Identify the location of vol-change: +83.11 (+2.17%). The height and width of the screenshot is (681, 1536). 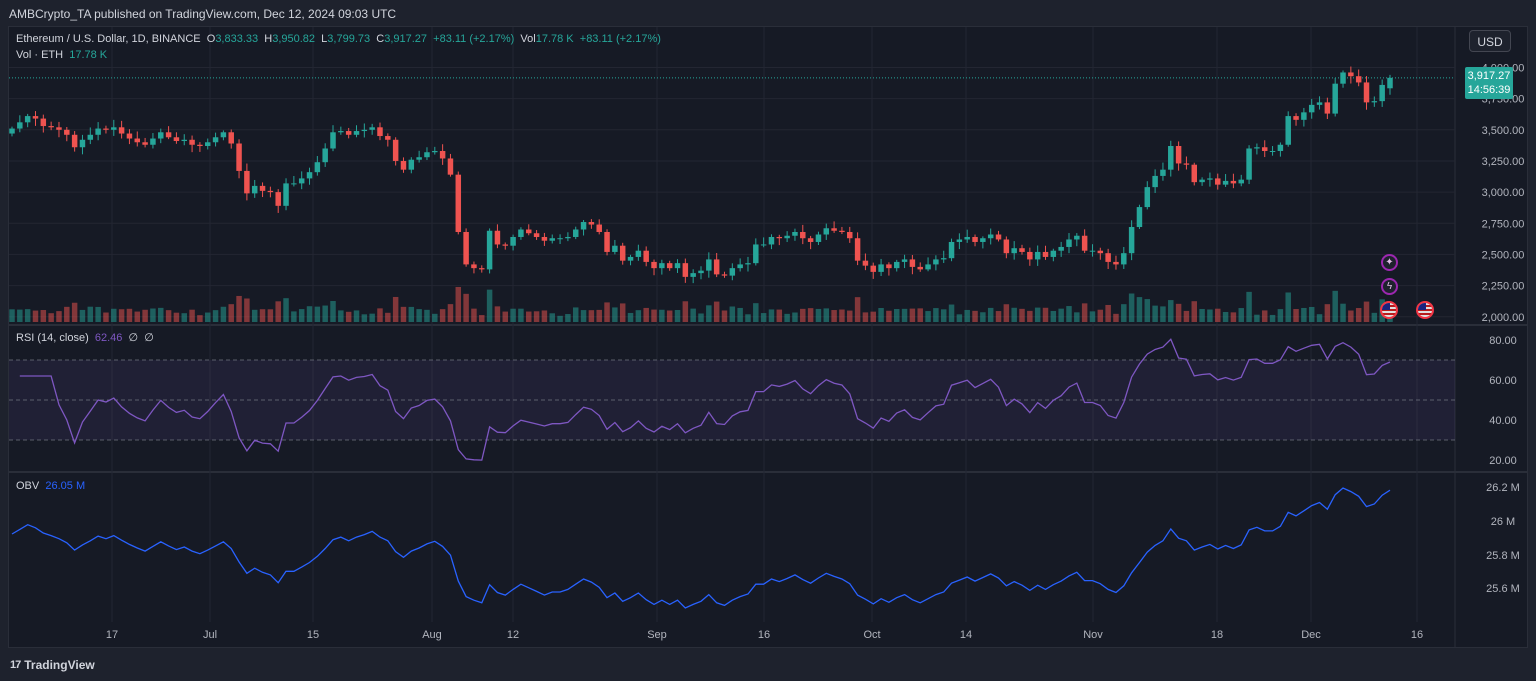
(620, 39).